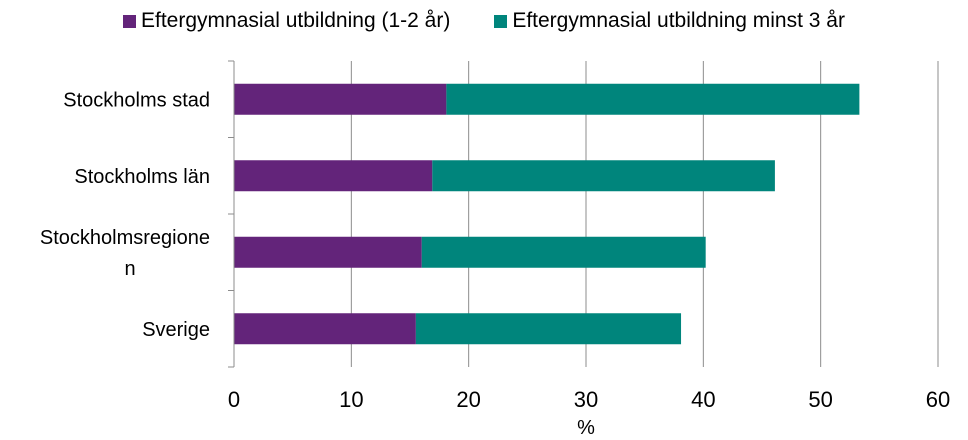 This screenshot has width=968, height=440. Describe the element at coordinates (703, 399) in the screenshot. I see `x-tick-label-4: 40` at that location.